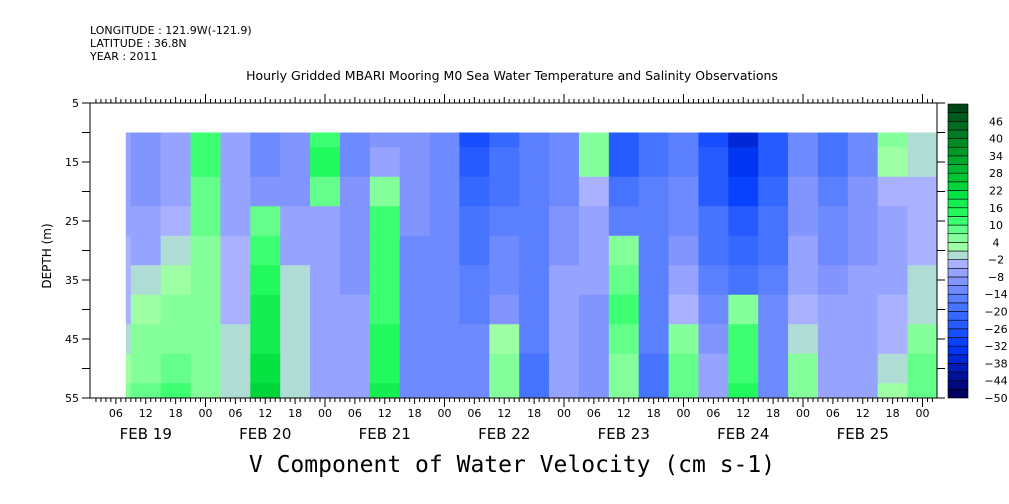 The image size is (1009, 504). I want to click on colorbar-label: −26, so click(995, 329).